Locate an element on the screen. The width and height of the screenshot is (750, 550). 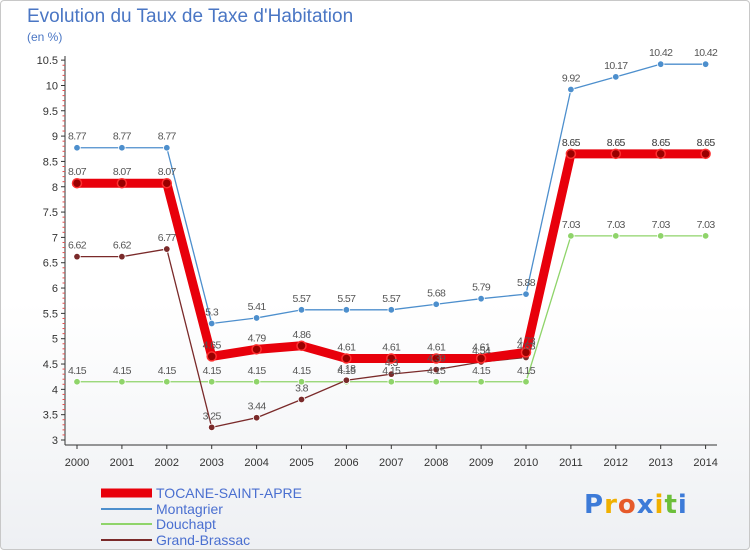
y-tick-label: 7 is located at coordinates (55, 238).